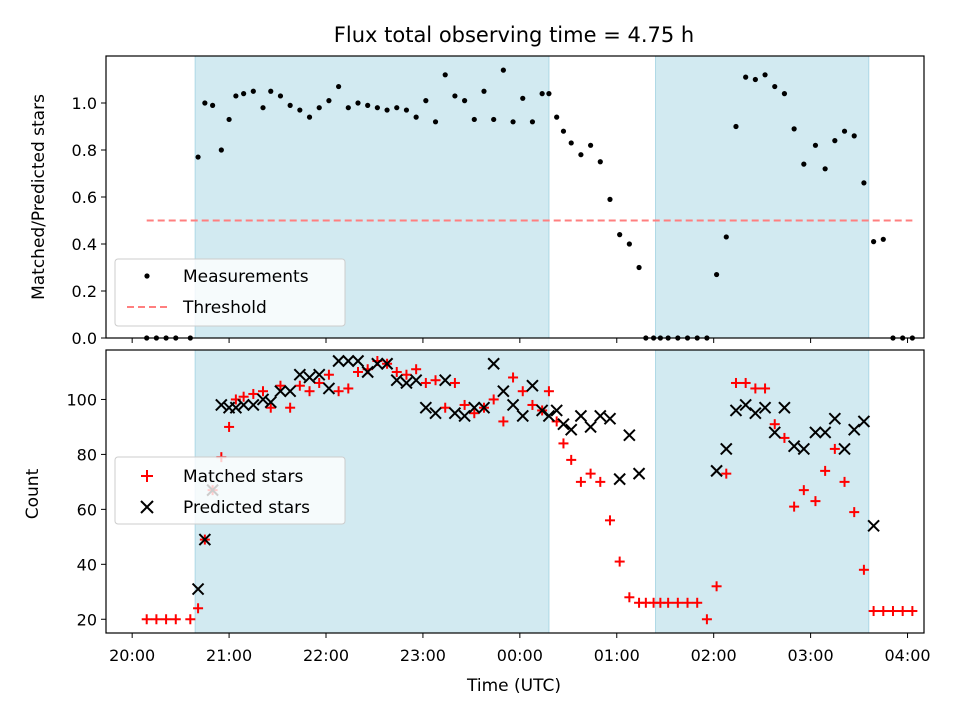 This screenshot has height=720, width=960. Describe the element at coordinates (147, 507) in the screenshot. I see `legend-predicted-marker` at that location.